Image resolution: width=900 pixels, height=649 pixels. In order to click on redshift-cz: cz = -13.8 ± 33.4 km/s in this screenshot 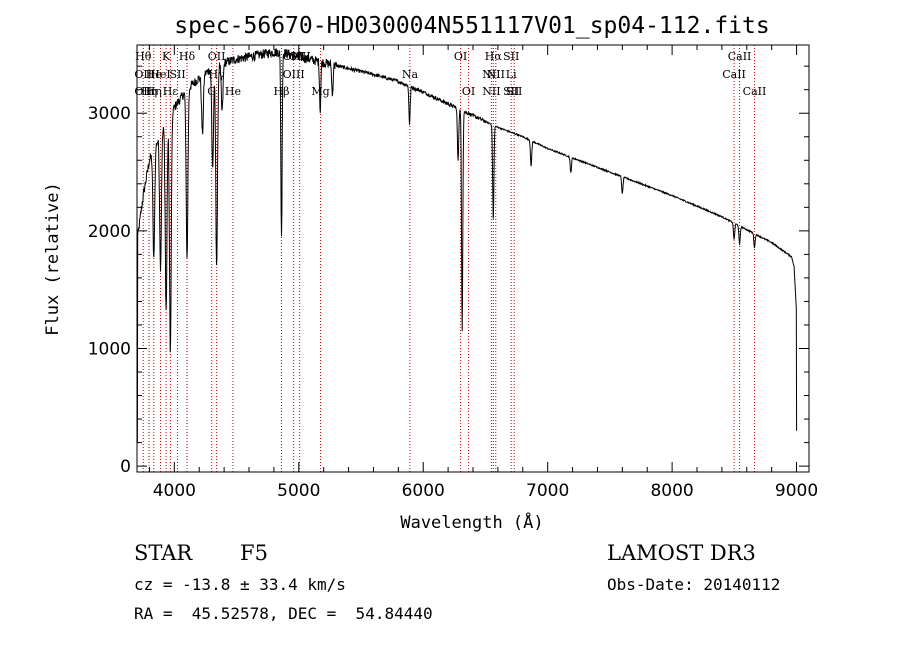, I will do `click(240, 584)`.